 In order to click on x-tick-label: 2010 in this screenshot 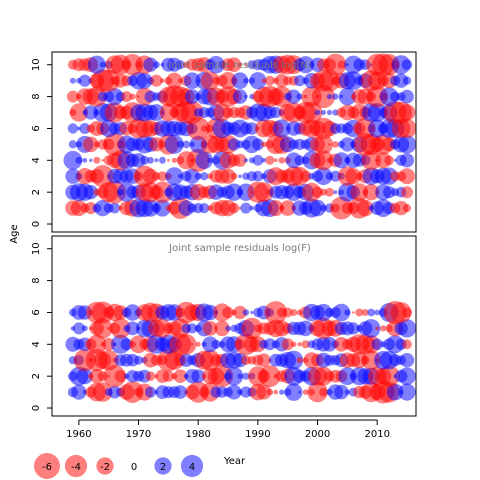, I will do `click(376, 434)`.